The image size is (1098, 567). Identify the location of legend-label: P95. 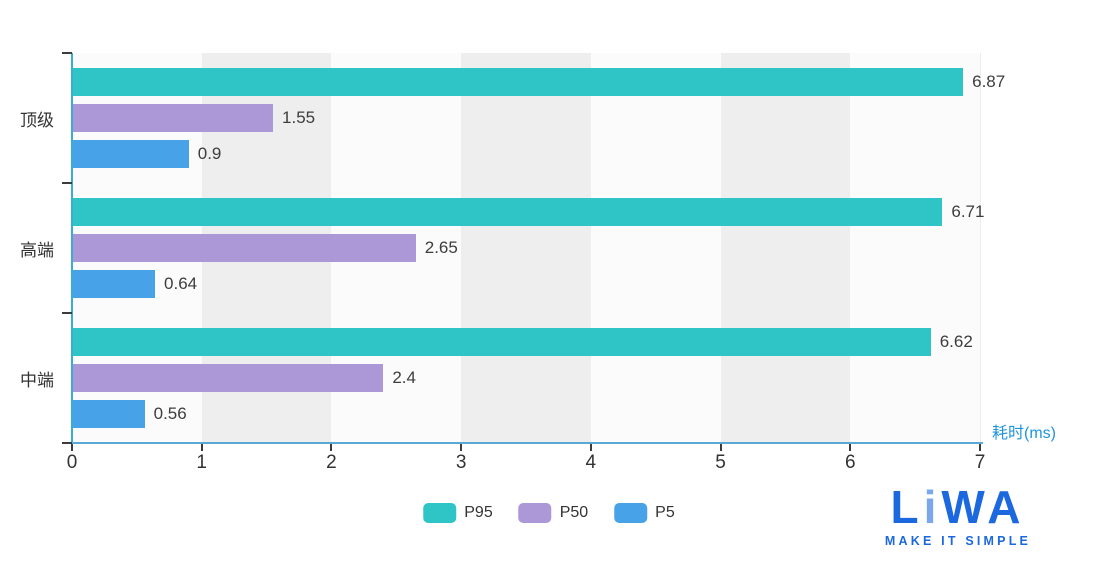
(478, 512).